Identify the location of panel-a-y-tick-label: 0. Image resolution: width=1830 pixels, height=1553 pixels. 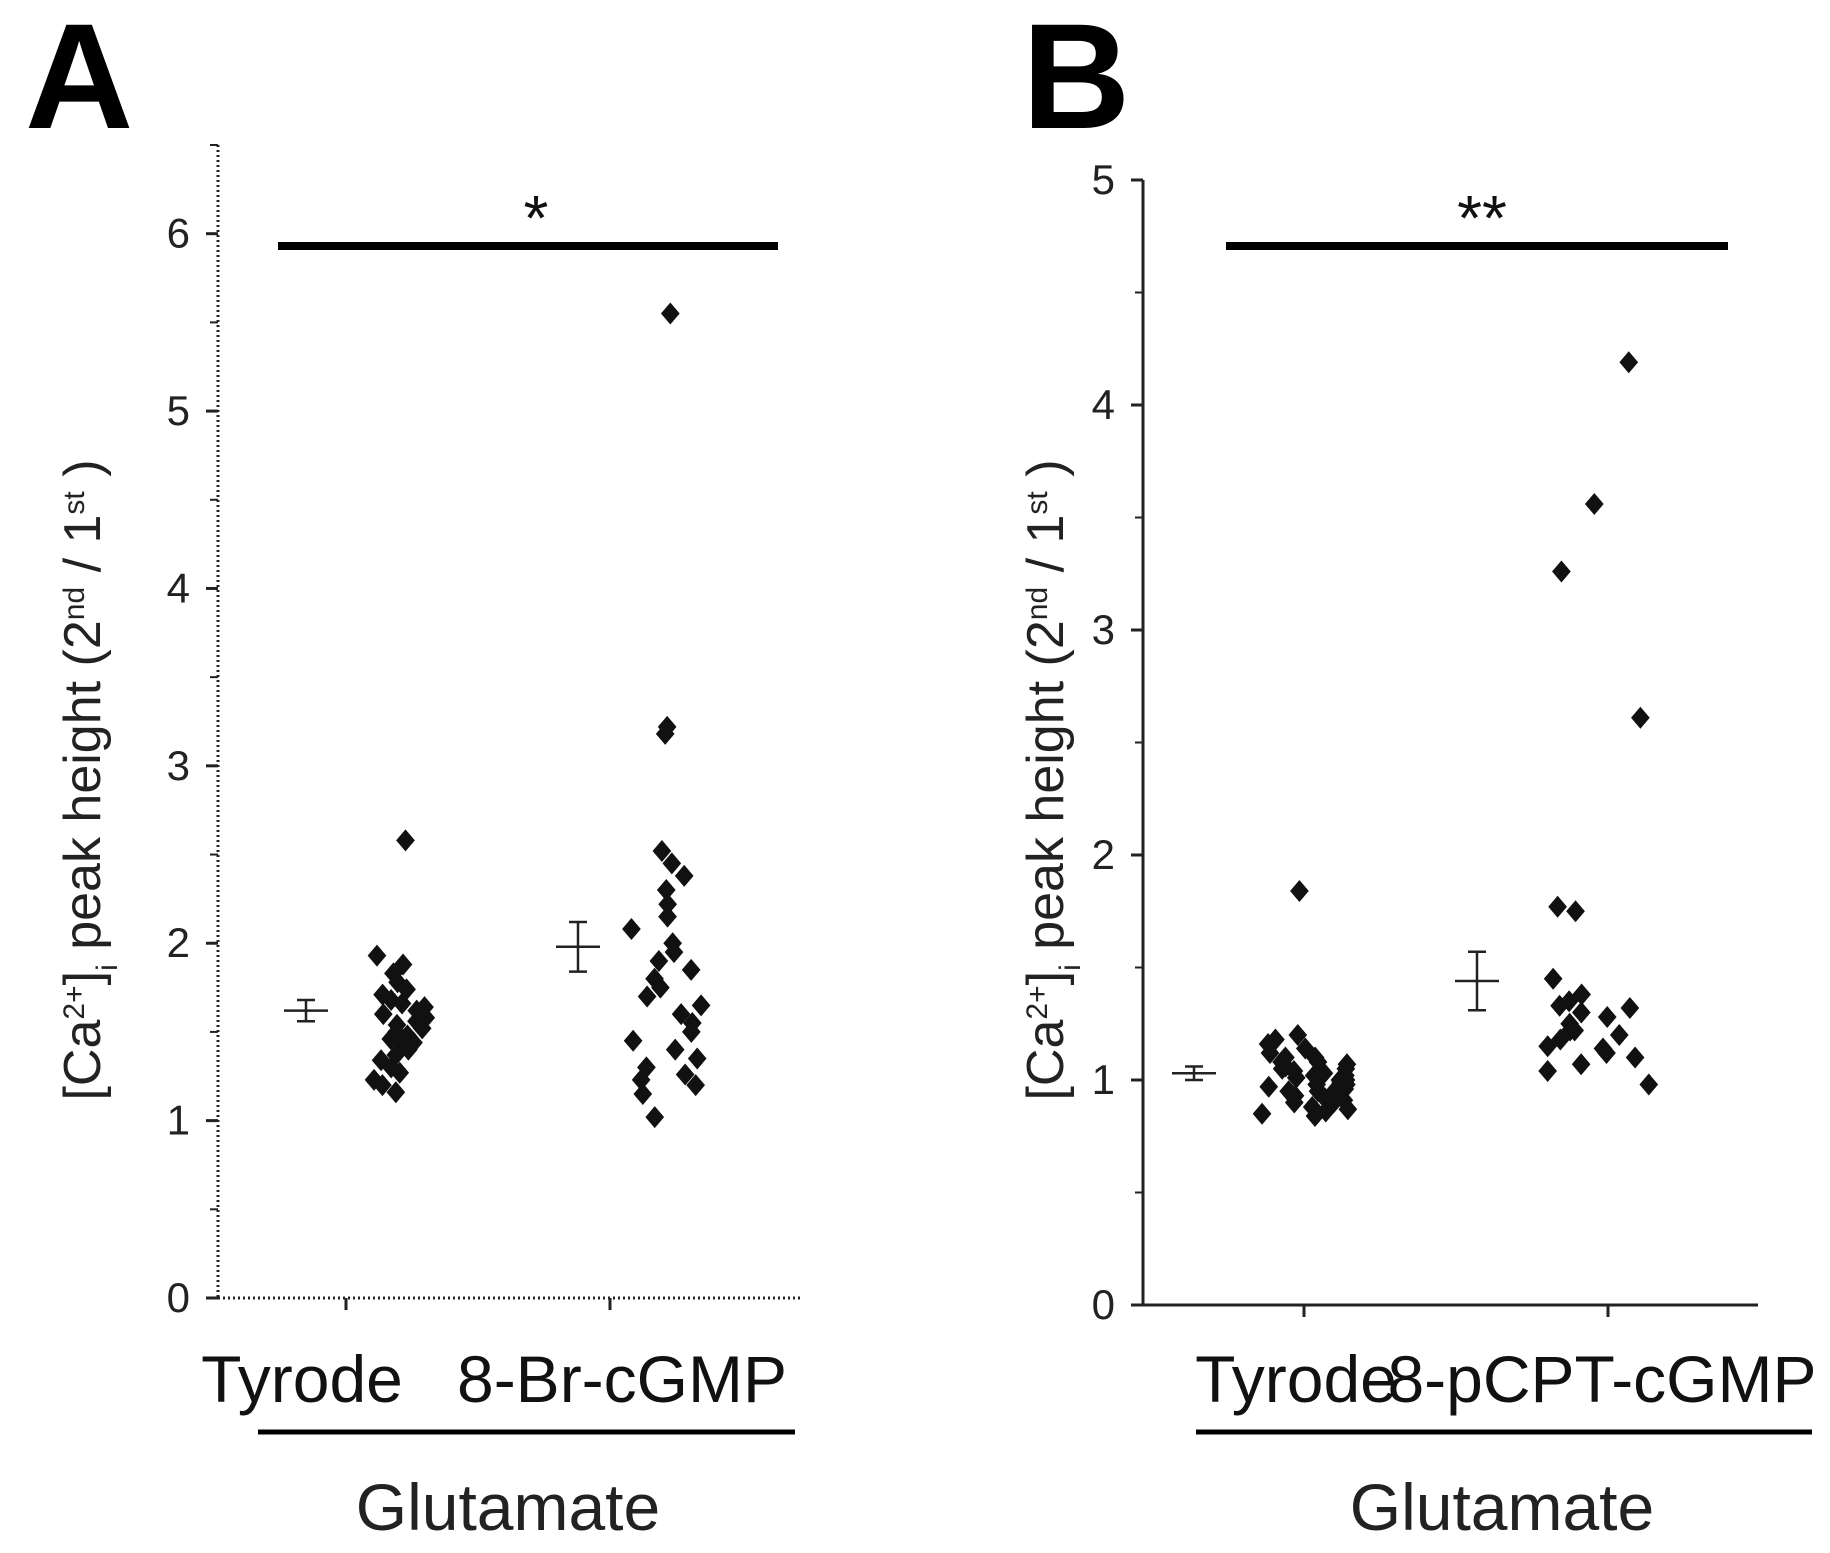
(178, 1297).